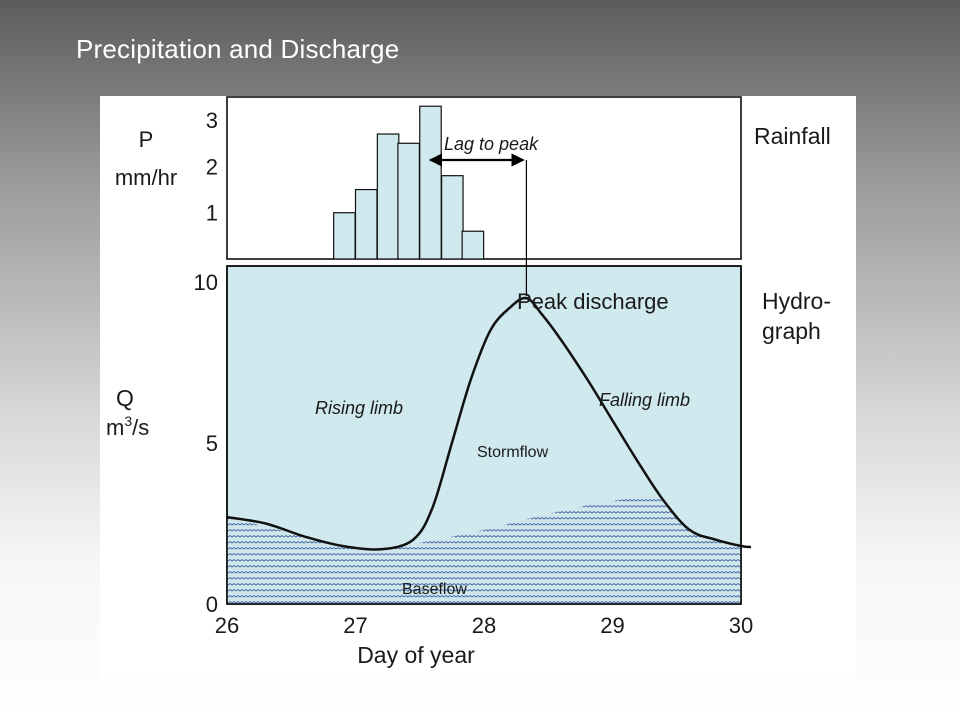 The image size is (960, 720). I want to click on x-tick-label: 27, so click(355, 625).